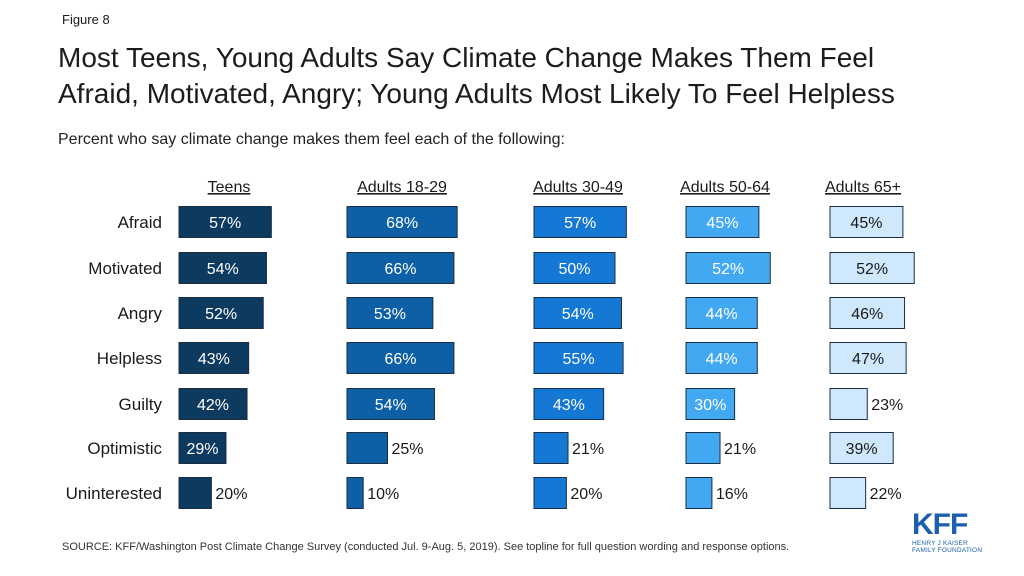 The width and height of the screenshot is (1024, 576). I want to click on data-label-adults-18-29-motivated: 66%, so click(400, 269).